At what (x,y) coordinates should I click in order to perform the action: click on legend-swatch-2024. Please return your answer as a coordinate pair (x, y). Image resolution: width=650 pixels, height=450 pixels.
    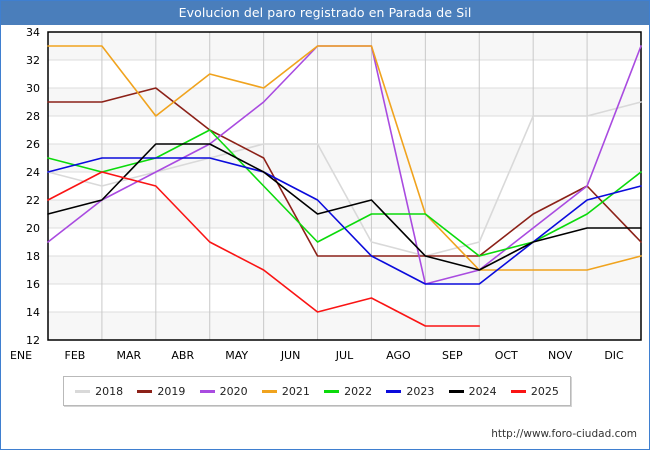
    Looking at the image, I should click on (456, 391).